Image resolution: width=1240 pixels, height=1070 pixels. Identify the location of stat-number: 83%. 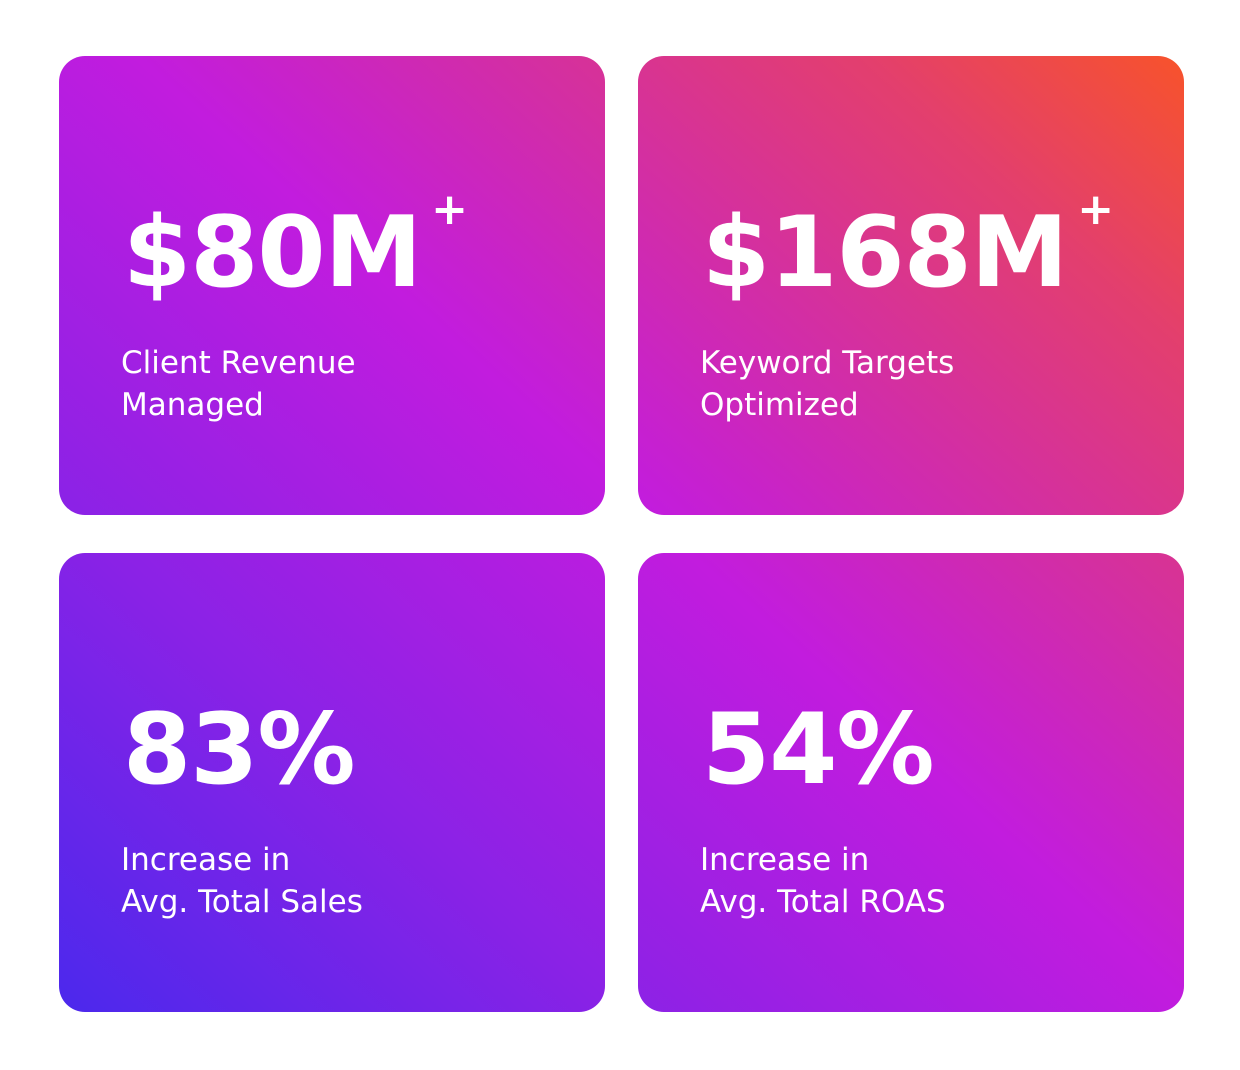
(239, 750).